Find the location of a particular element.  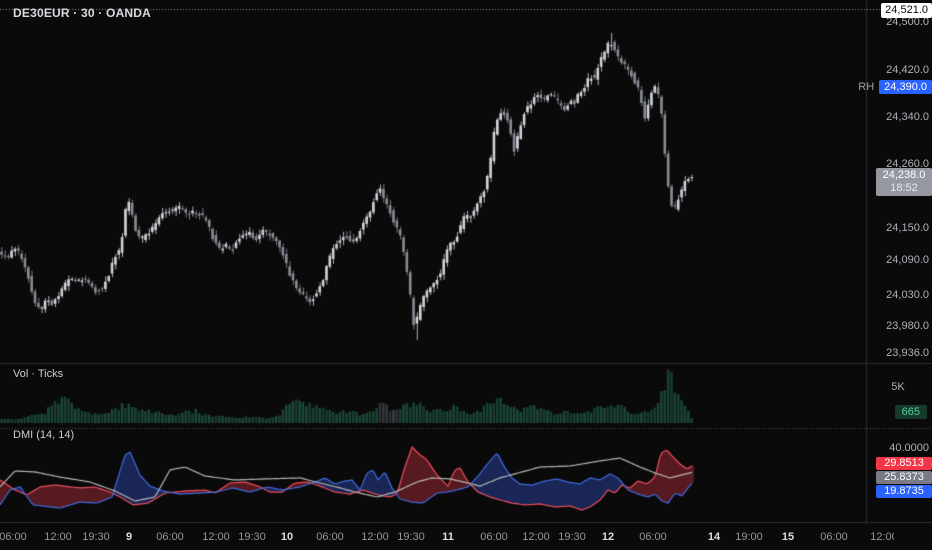

time-tick-day-label: 15 is located at coordinates (788, 537).